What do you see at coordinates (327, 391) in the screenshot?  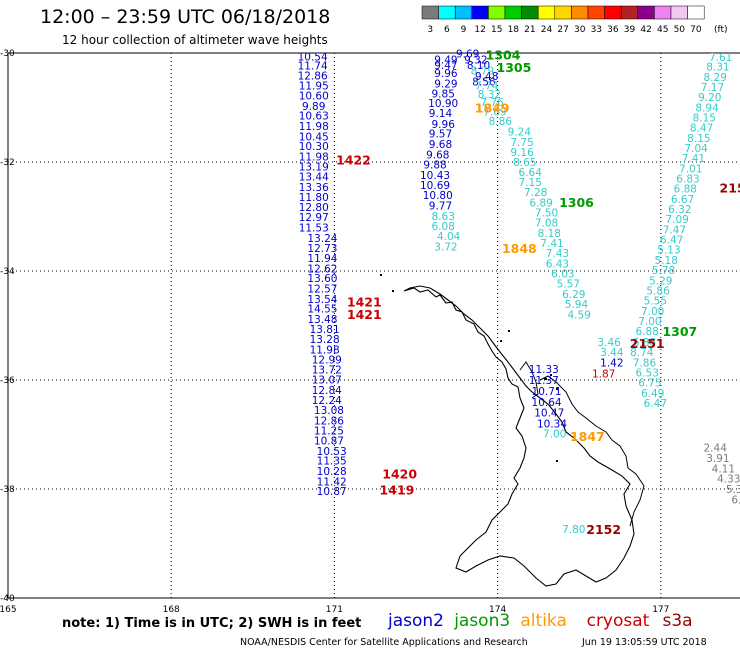 I see `swh-value-label: 12.84` at bounding box center [327, 391].